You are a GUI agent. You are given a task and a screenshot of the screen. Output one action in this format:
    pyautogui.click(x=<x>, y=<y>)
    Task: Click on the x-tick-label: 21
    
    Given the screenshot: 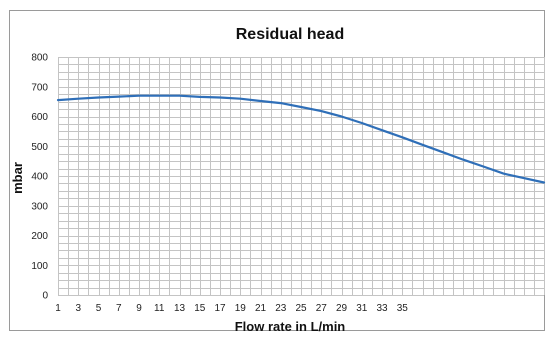 What is the action you would take?
    pyautogui.click(x=261, y=308)
    